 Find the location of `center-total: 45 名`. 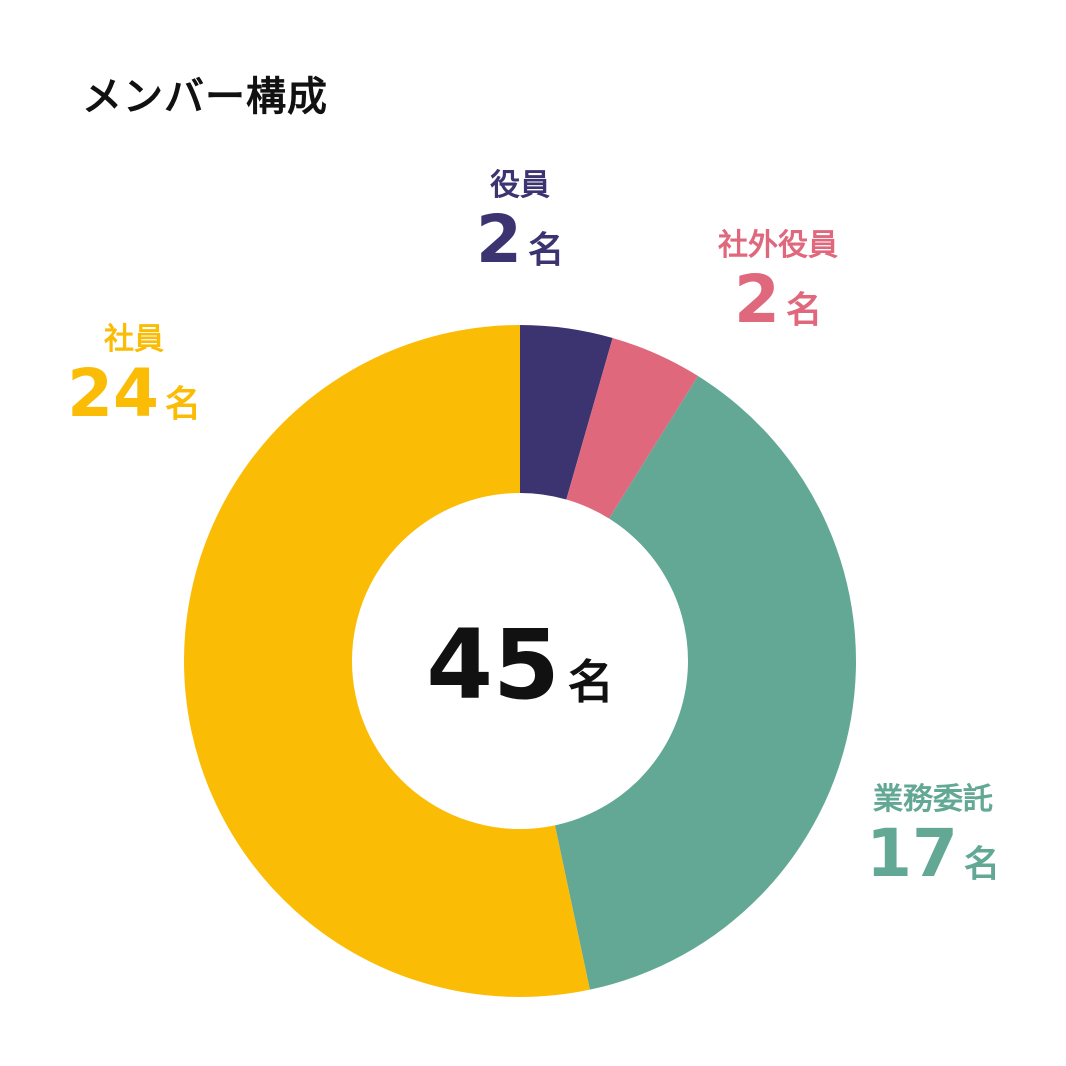

center-total: 45 名 is located at coordinates (520, 665).